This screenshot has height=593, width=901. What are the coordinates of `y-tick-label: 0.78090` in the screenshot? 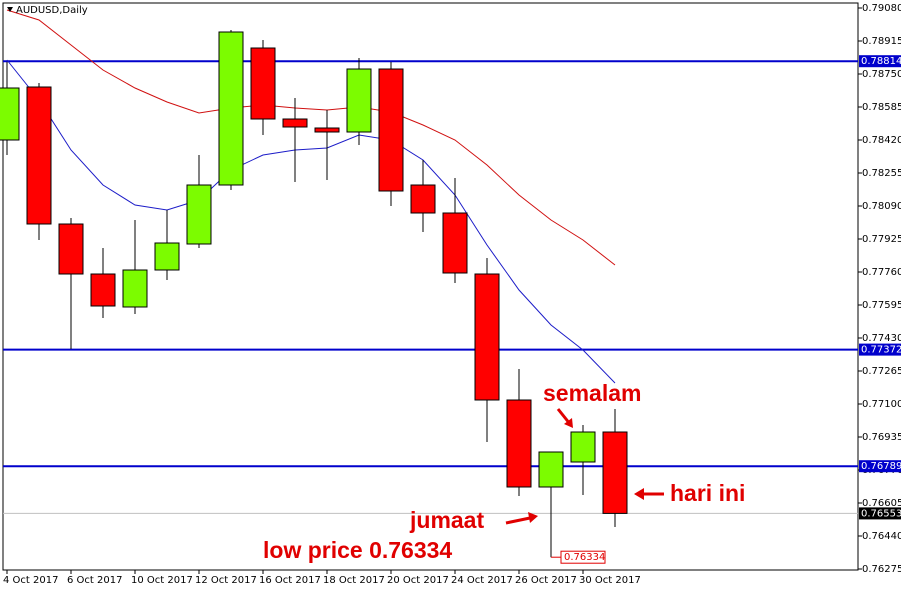 It's located at (881, 206).